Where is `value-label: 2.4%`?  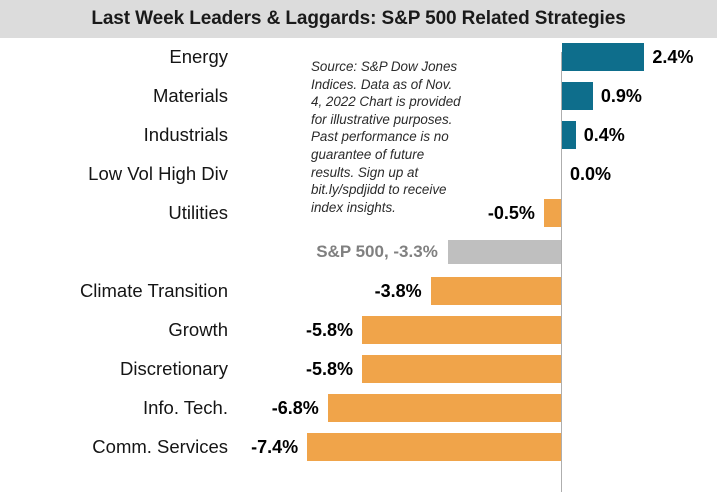
value-label: 2.4% is located at coordinates (673, 57).